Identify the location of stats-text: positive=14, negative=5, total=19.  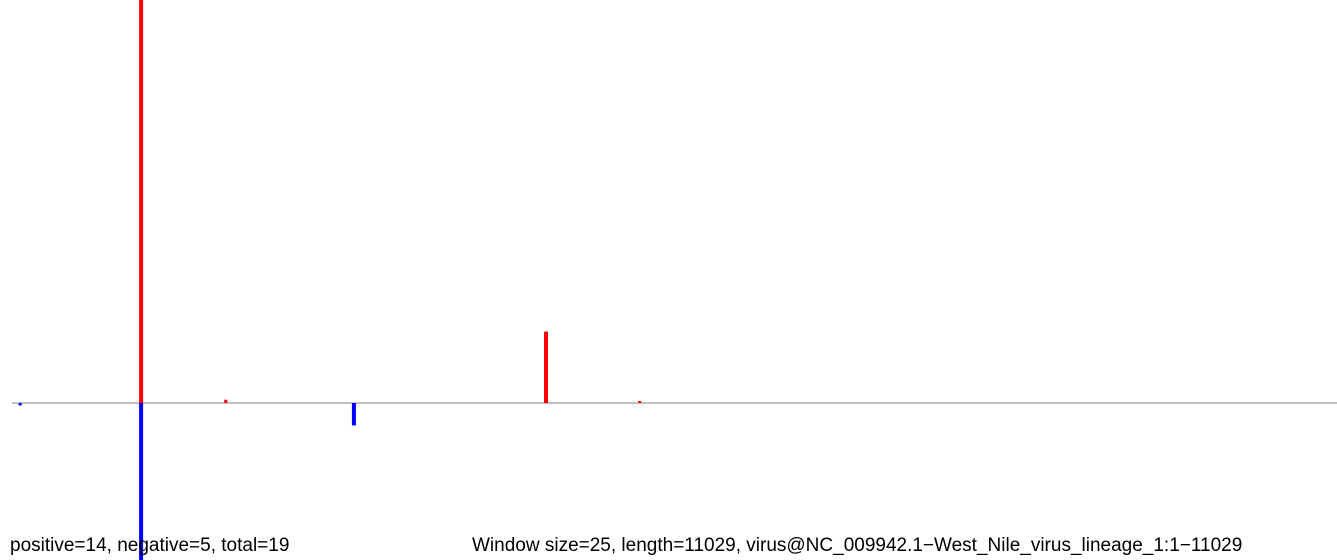
(150, 545).